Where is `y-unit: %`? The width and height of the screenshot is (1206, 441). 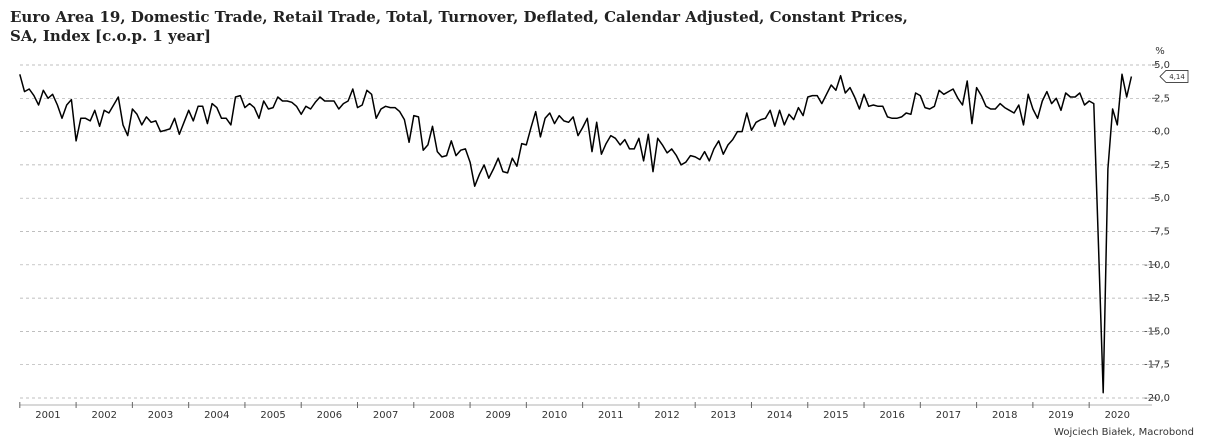
y-unit: % is located at coordinates (1160, 51).